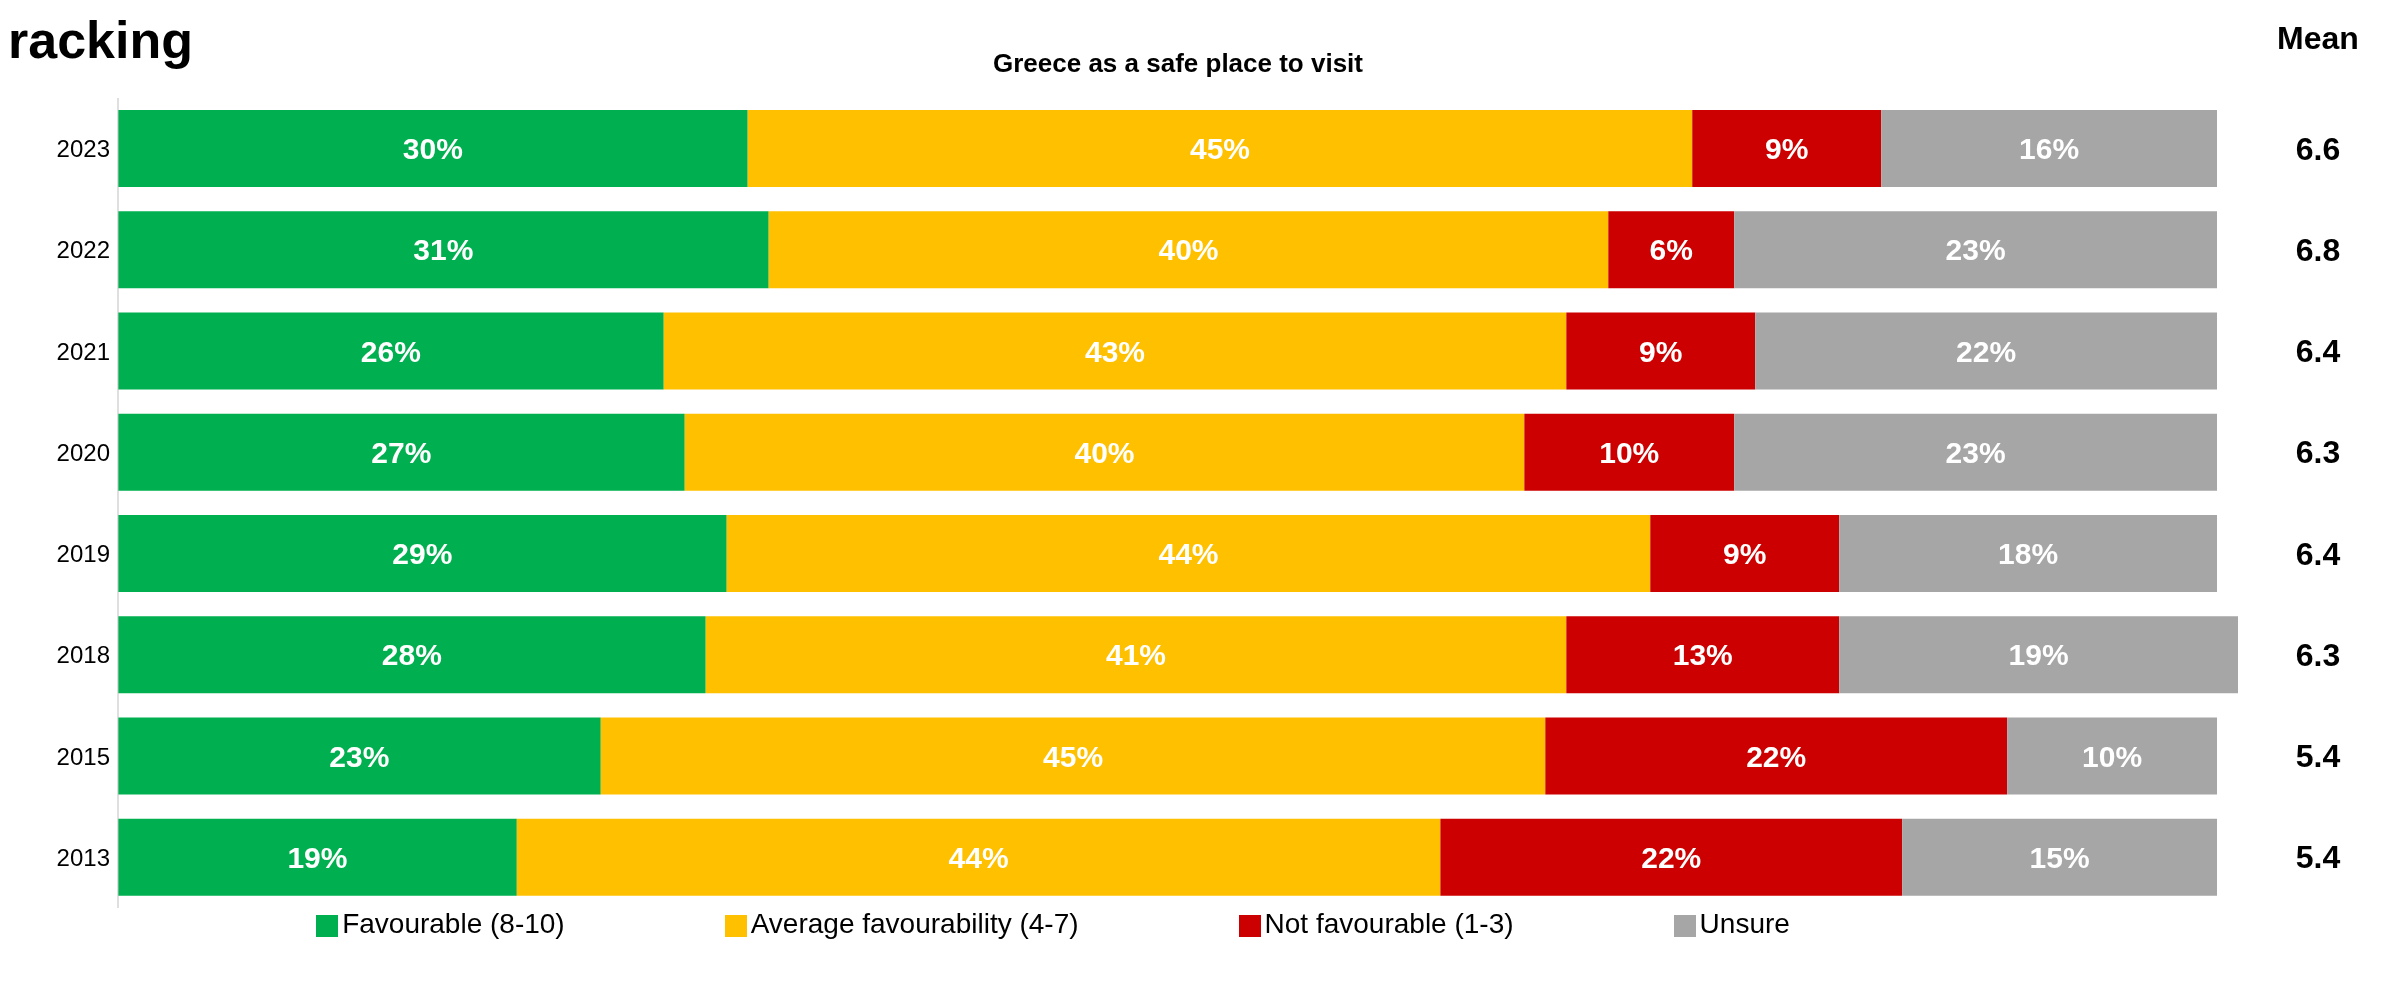 The width and height of the screenshot is (2402, 983). What do you see at coordinates (83, 756) in the screenshot?
I see `y-tick-label: 2015` at bounding box center [83, 756].